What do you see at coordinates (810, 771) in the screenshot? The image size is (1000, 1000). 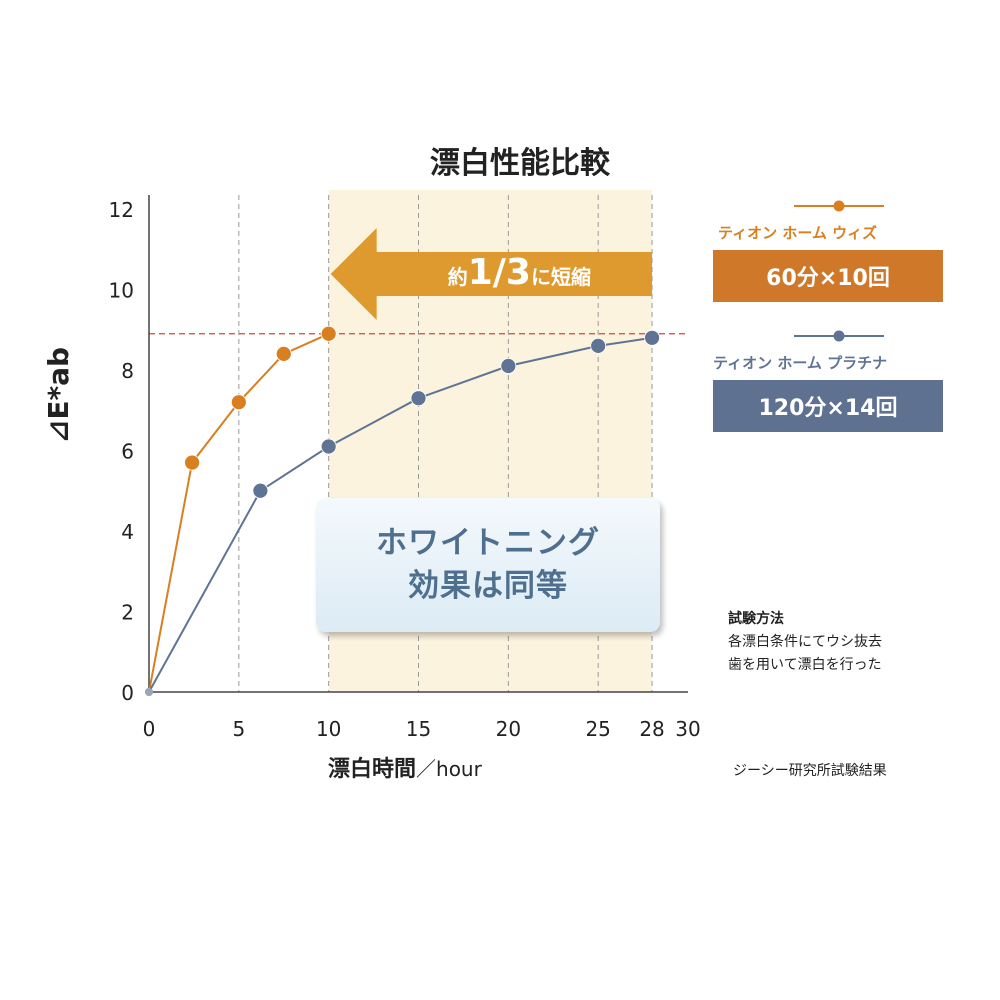 I see `source-note: ジーシー研究所試験結果` at bounding box center [810, 771].